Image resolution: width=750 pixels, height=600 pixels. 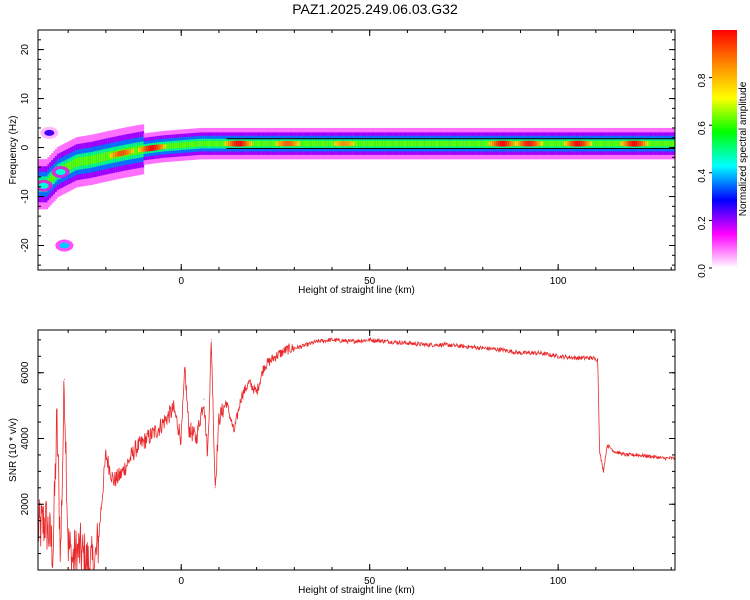 I want to click on y-axis-label: SNR (10 * v/v), so click(x=13, y=450).